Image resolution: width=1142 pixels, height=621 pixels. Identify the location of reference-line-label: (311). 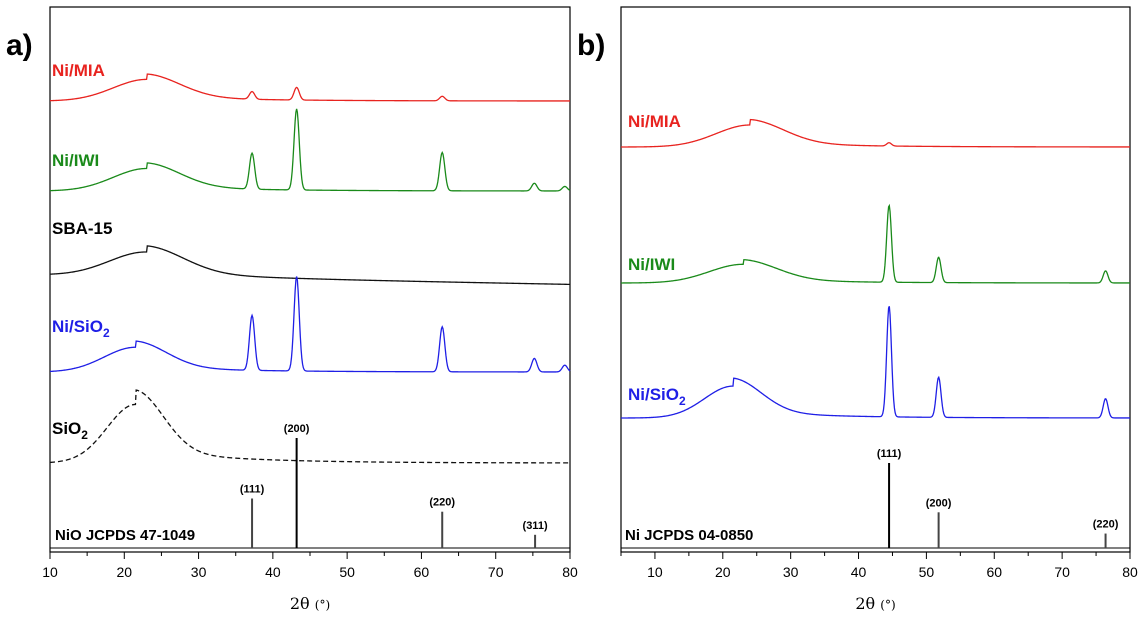
(535, 526).